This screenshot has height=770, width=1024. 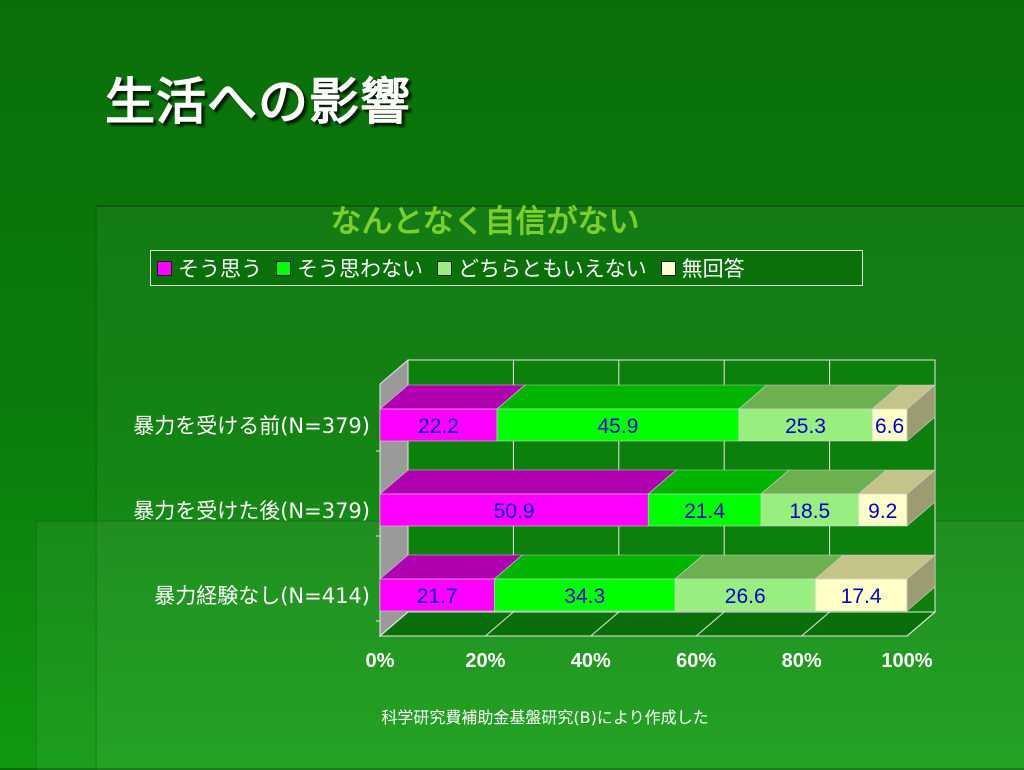 I want to click on legend-label-disagree: そう思わない, so click(x=360, y=269).